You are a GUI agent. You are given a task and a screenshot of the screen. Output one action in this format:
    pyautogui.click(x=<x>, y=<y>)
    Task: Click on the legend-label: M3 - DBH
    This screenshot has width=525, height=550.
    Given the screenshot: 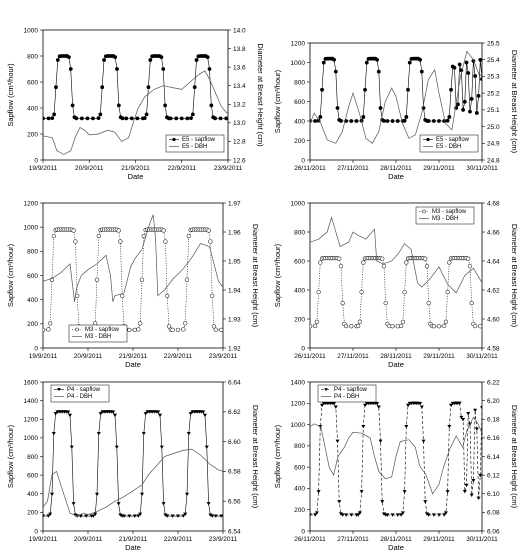 What is the action you would take?
    pyautogui.click(x=445, y=219)
    